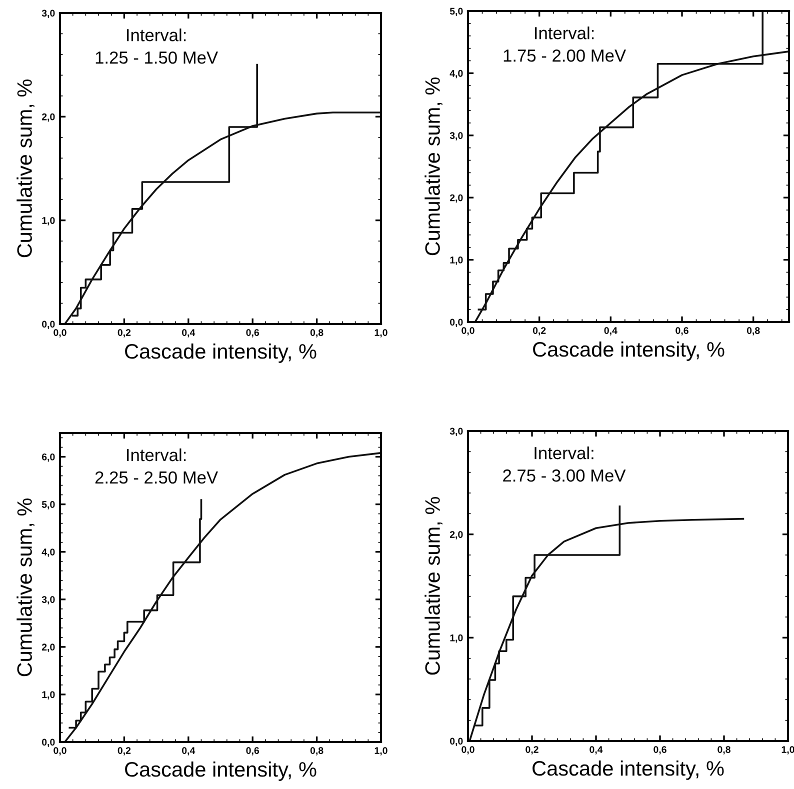 The image size is (794, 789). What do you see at coordinates (157, 46) in the screenshot?
I see `annotation: Interval: 1.25 - 1.50 MeV` at bounding box center [157, 46].